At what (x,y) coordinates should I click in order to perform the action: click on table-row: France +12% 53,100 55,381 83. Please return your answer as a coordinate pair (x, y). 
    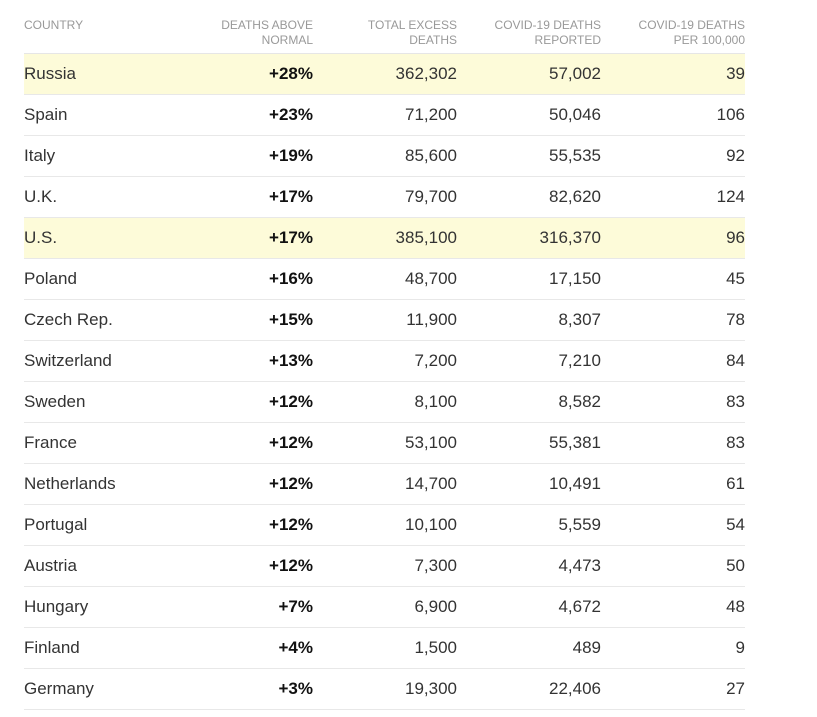
    Looking at the image, I should click on (384, 443).